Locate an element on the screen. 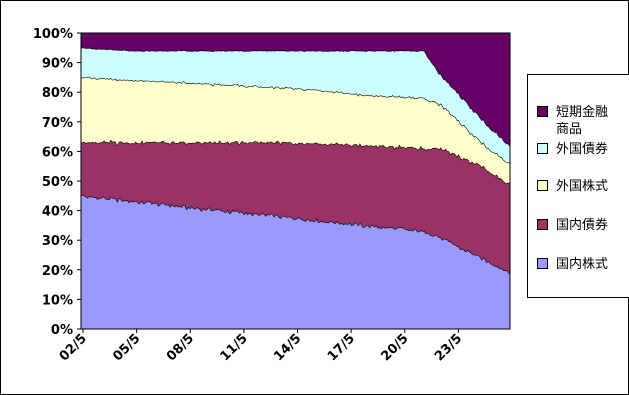 The height and width of the screenshot is (395, 629). y-tick-label: 40% is located at coordinates (57, 212).